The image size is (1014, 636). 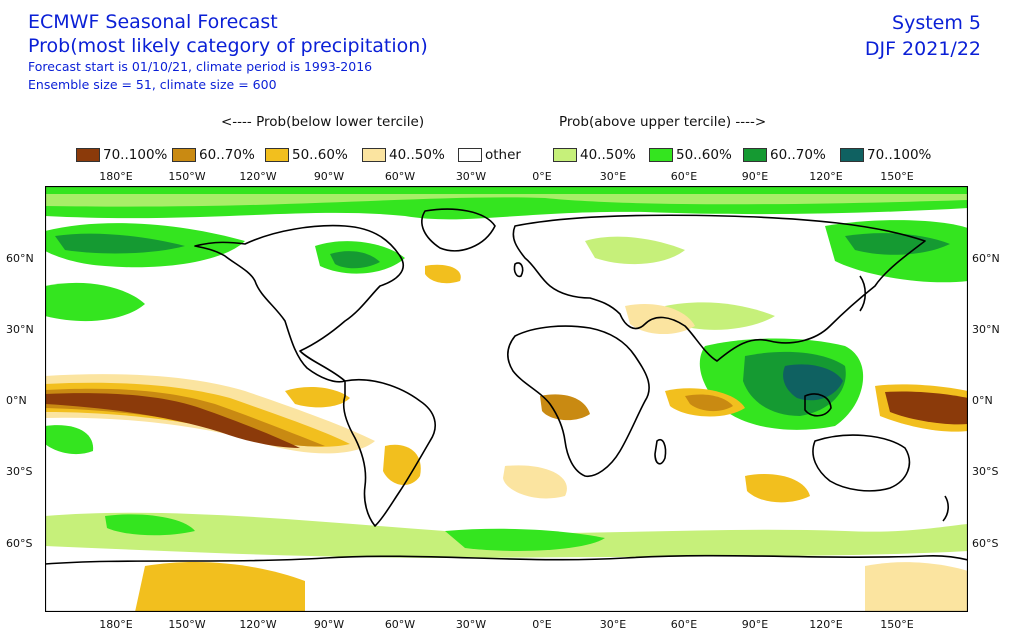 I want to click on africa-coast, so click(x=578, y=401).